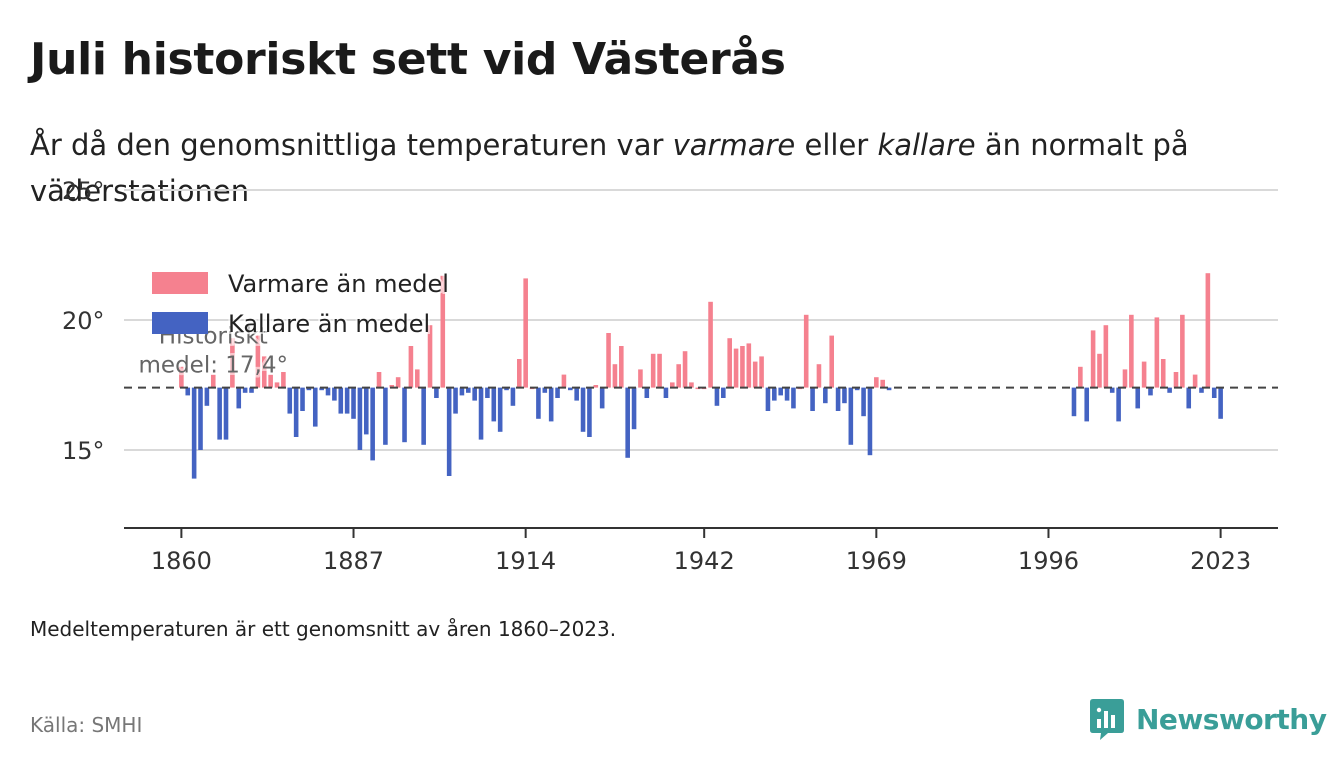 Image resolution: width=1340 pixels, height=771 pixels. I want to click on brand-name: Newsworthy, so click(1231, 719).